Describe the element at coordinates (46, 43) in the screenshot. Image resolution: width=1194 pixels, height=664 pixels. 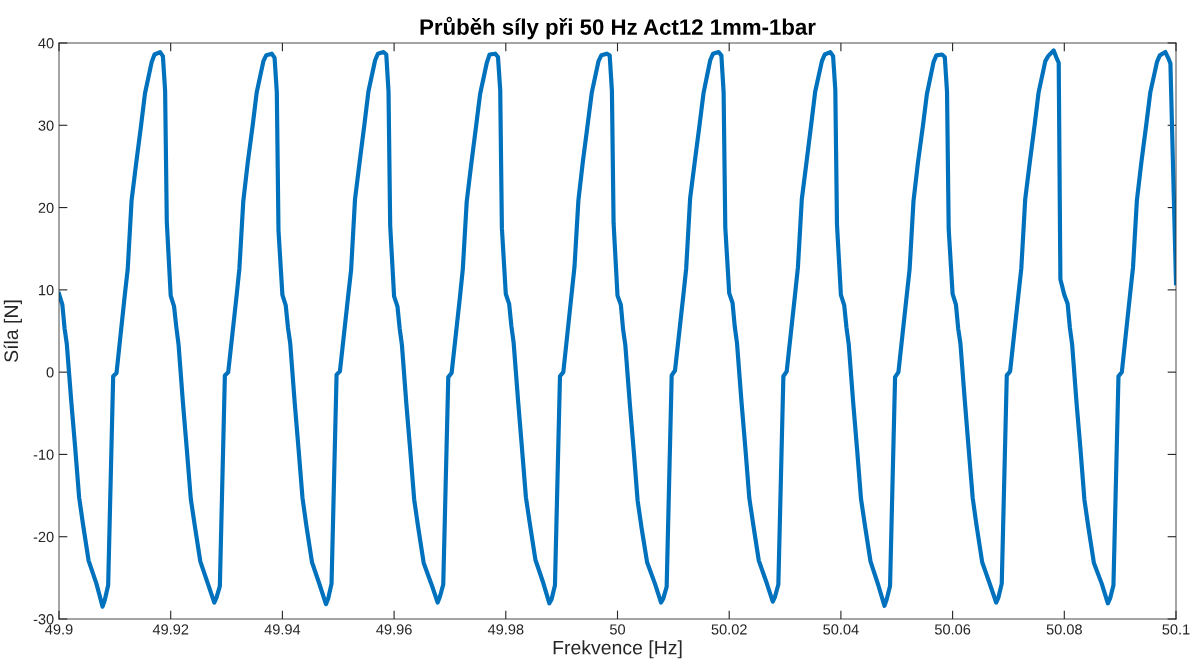
I see `y-tick-label: 40` at that location.